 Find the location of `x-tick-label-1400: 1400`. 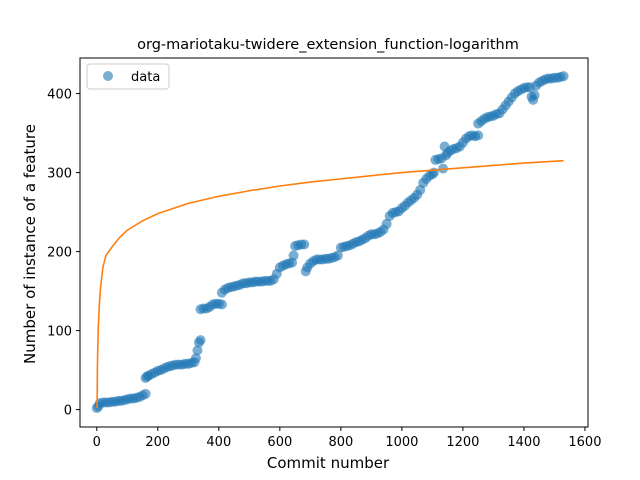

x-tick-label-1400: 1400 is located at coordinates (523, 442).